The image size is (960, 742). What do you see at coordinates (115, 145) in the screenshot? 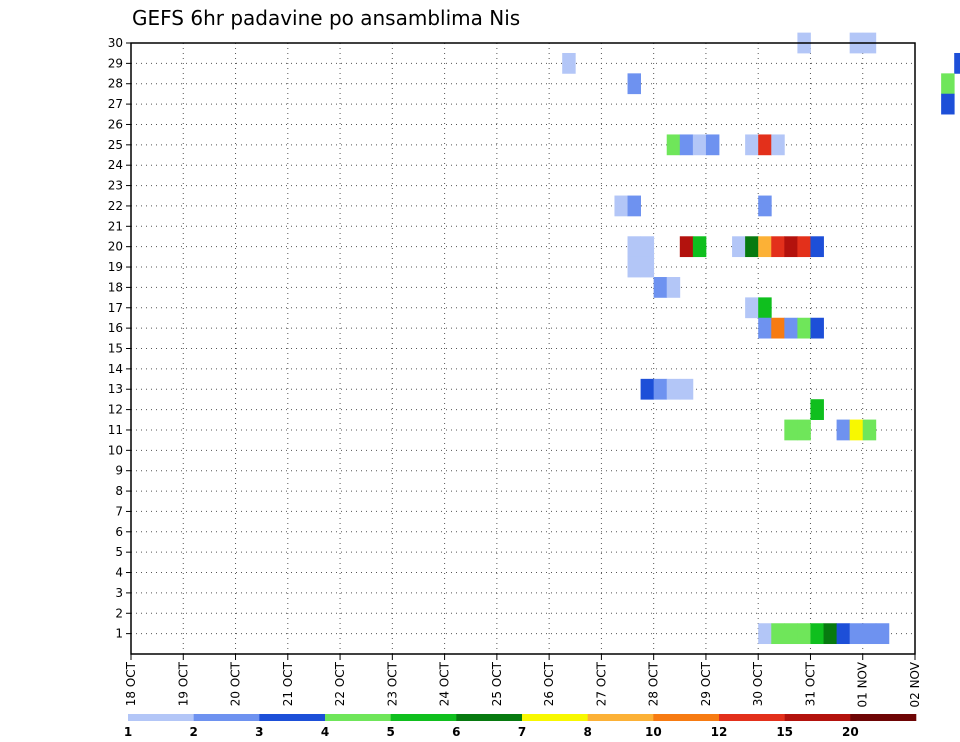
I see `y-tick-label: 25` at bounding box center [115, 145].